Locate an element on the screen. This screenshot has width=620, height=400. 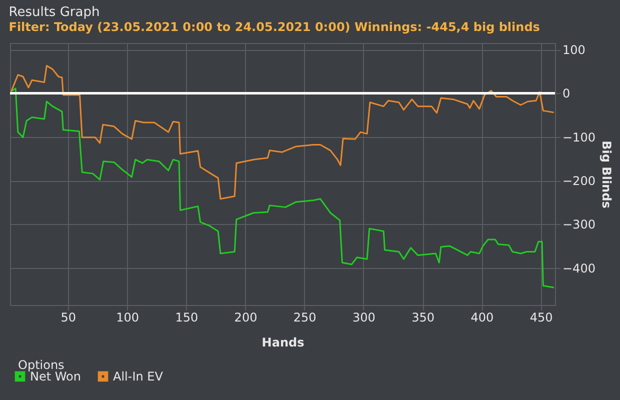
y-tick-label: 0 is located at coordinates (566, 93).